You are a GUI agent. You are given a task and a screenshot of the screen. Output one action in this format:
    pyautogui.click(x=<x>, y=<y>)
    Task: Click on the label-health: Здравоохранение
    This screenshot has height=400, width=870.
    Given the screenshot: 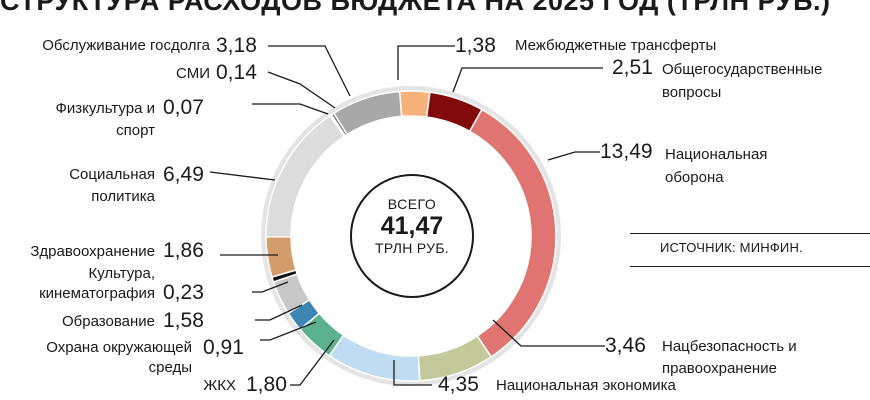 What is the action you would take?
    pyautogui.click(x=92, y=251)
    